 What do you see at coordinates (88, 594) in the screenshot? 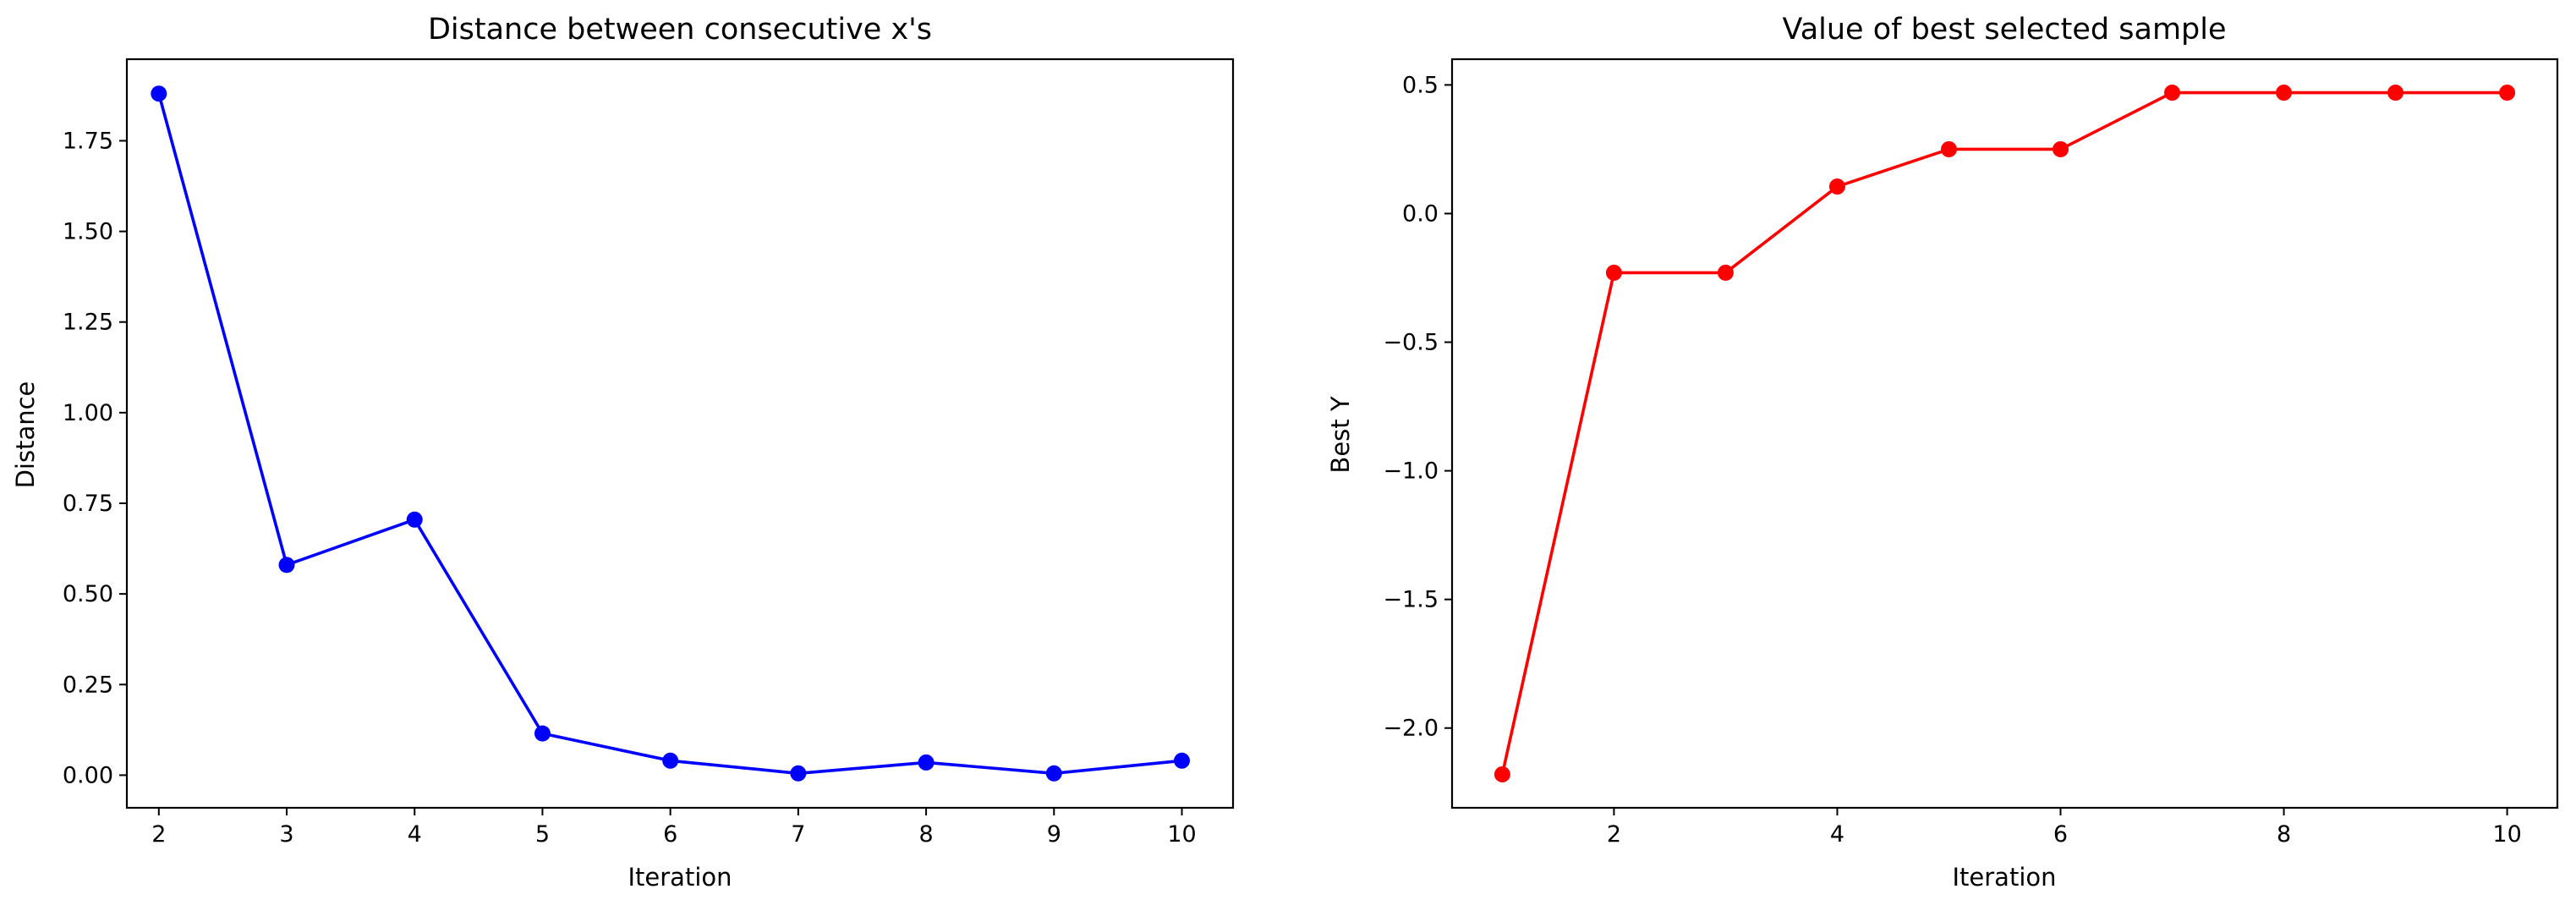
I see `y-tick-label: 0.50` at bounding box center [88, 594].